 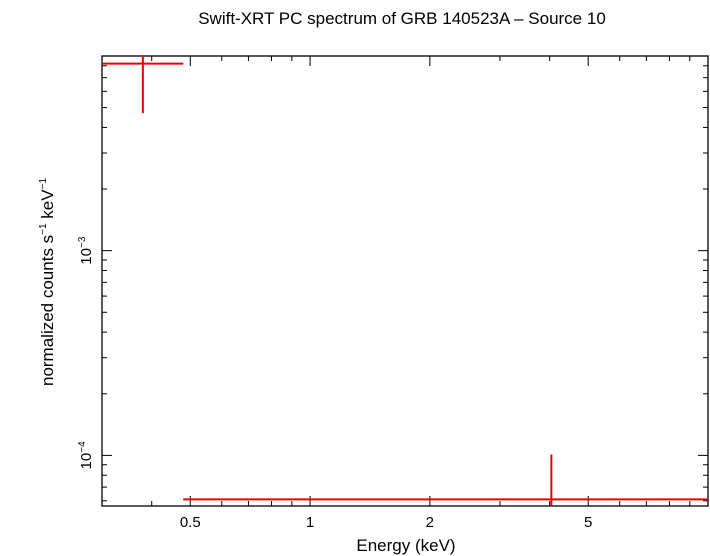 I want to click on y-axis-label-sup2: −1, so click(x=43, y=184).